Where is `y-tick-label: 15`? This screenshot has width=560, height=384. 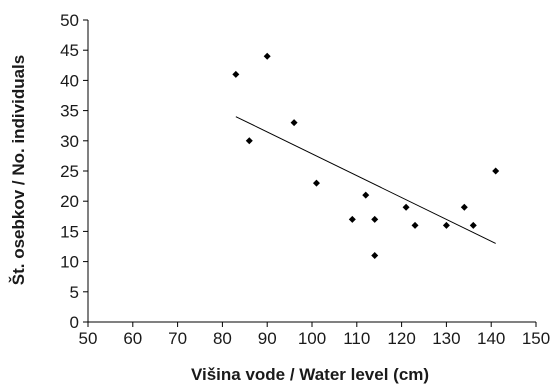
y-tick-label: 15 is located at coordinates (69, 231).